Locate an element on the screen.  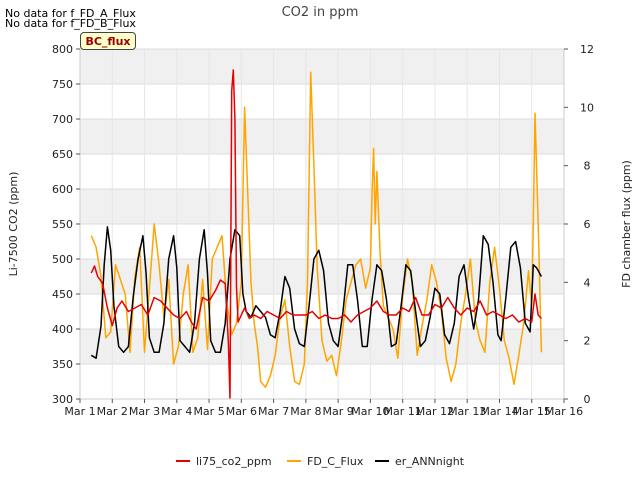
y-tick-label: 550 is located at coordinates (62, 224).